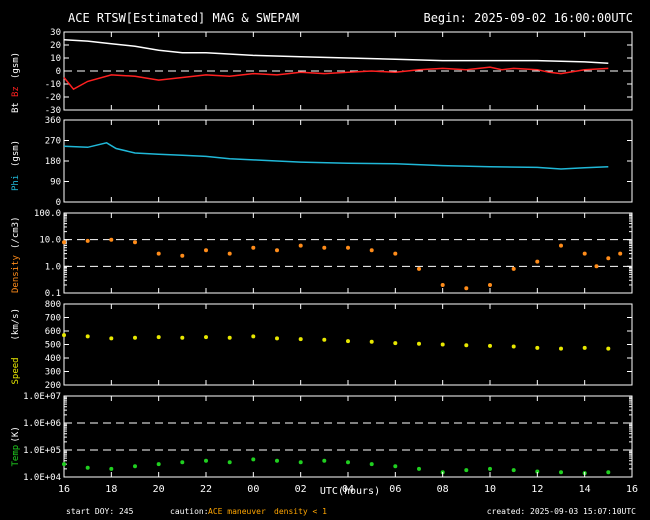 The width and height of the screenshot is (650, 520). Describe the element at coordinates (42, 424) in the screenshot. I see `y-tick-label: 1.0E+06` at that location.